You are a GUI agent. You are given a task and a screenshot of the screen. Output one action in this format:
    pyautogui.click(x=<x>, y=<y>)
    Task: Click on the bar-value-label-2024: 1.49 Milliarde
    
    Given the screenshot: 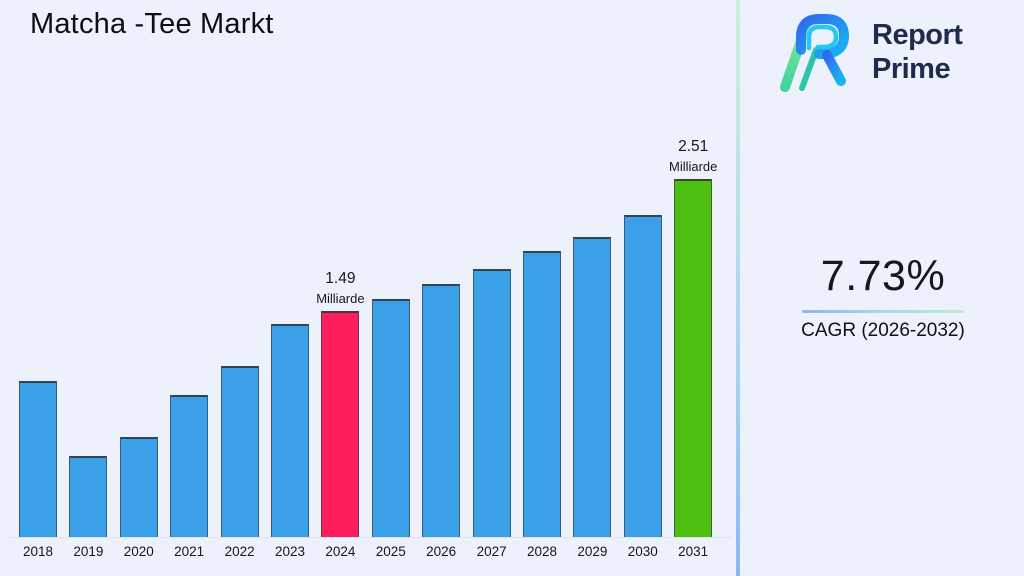 What is the action you would take?
    pyautogui.click(x=340, y=288)
    